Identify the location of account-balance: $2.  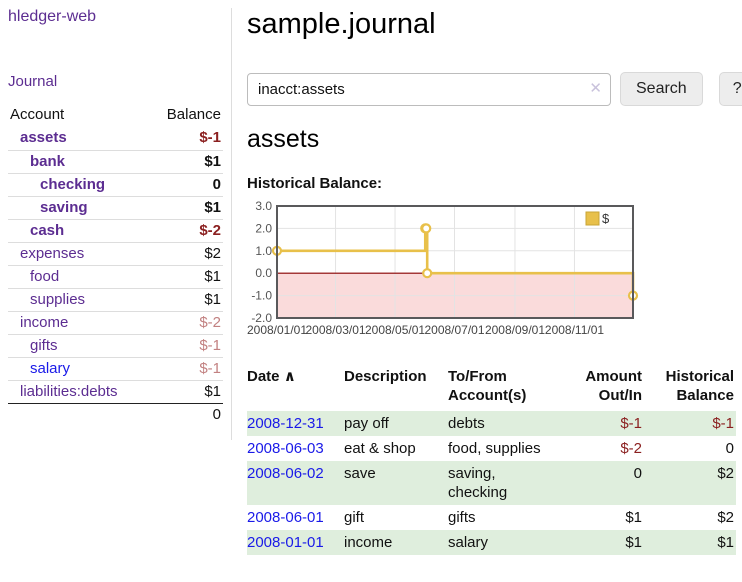
(185, 253).